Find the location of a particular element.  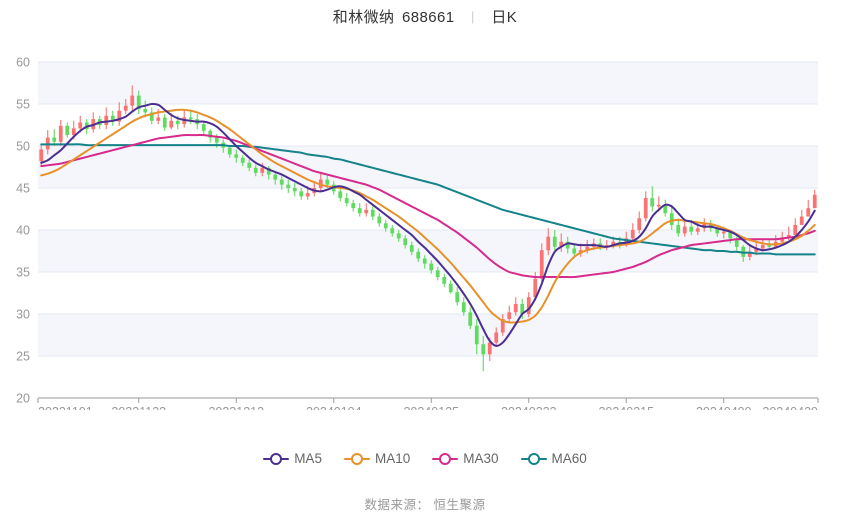

legend-label: MA60 is located at coordinates (569, 459).